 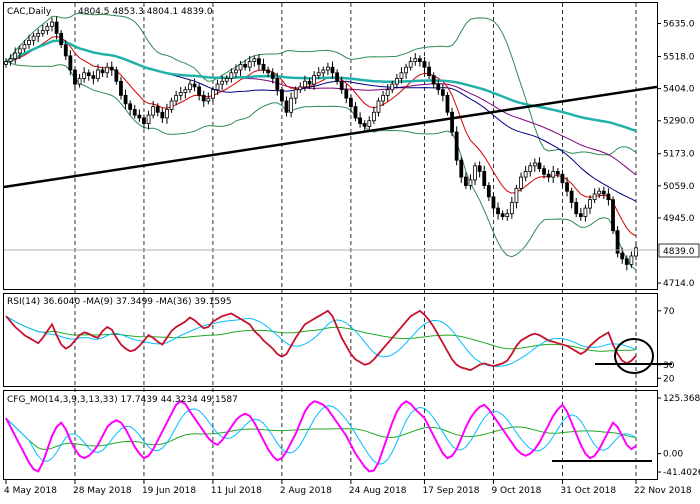 I want to click on mo-slow-line, so click(x=321, y=433).